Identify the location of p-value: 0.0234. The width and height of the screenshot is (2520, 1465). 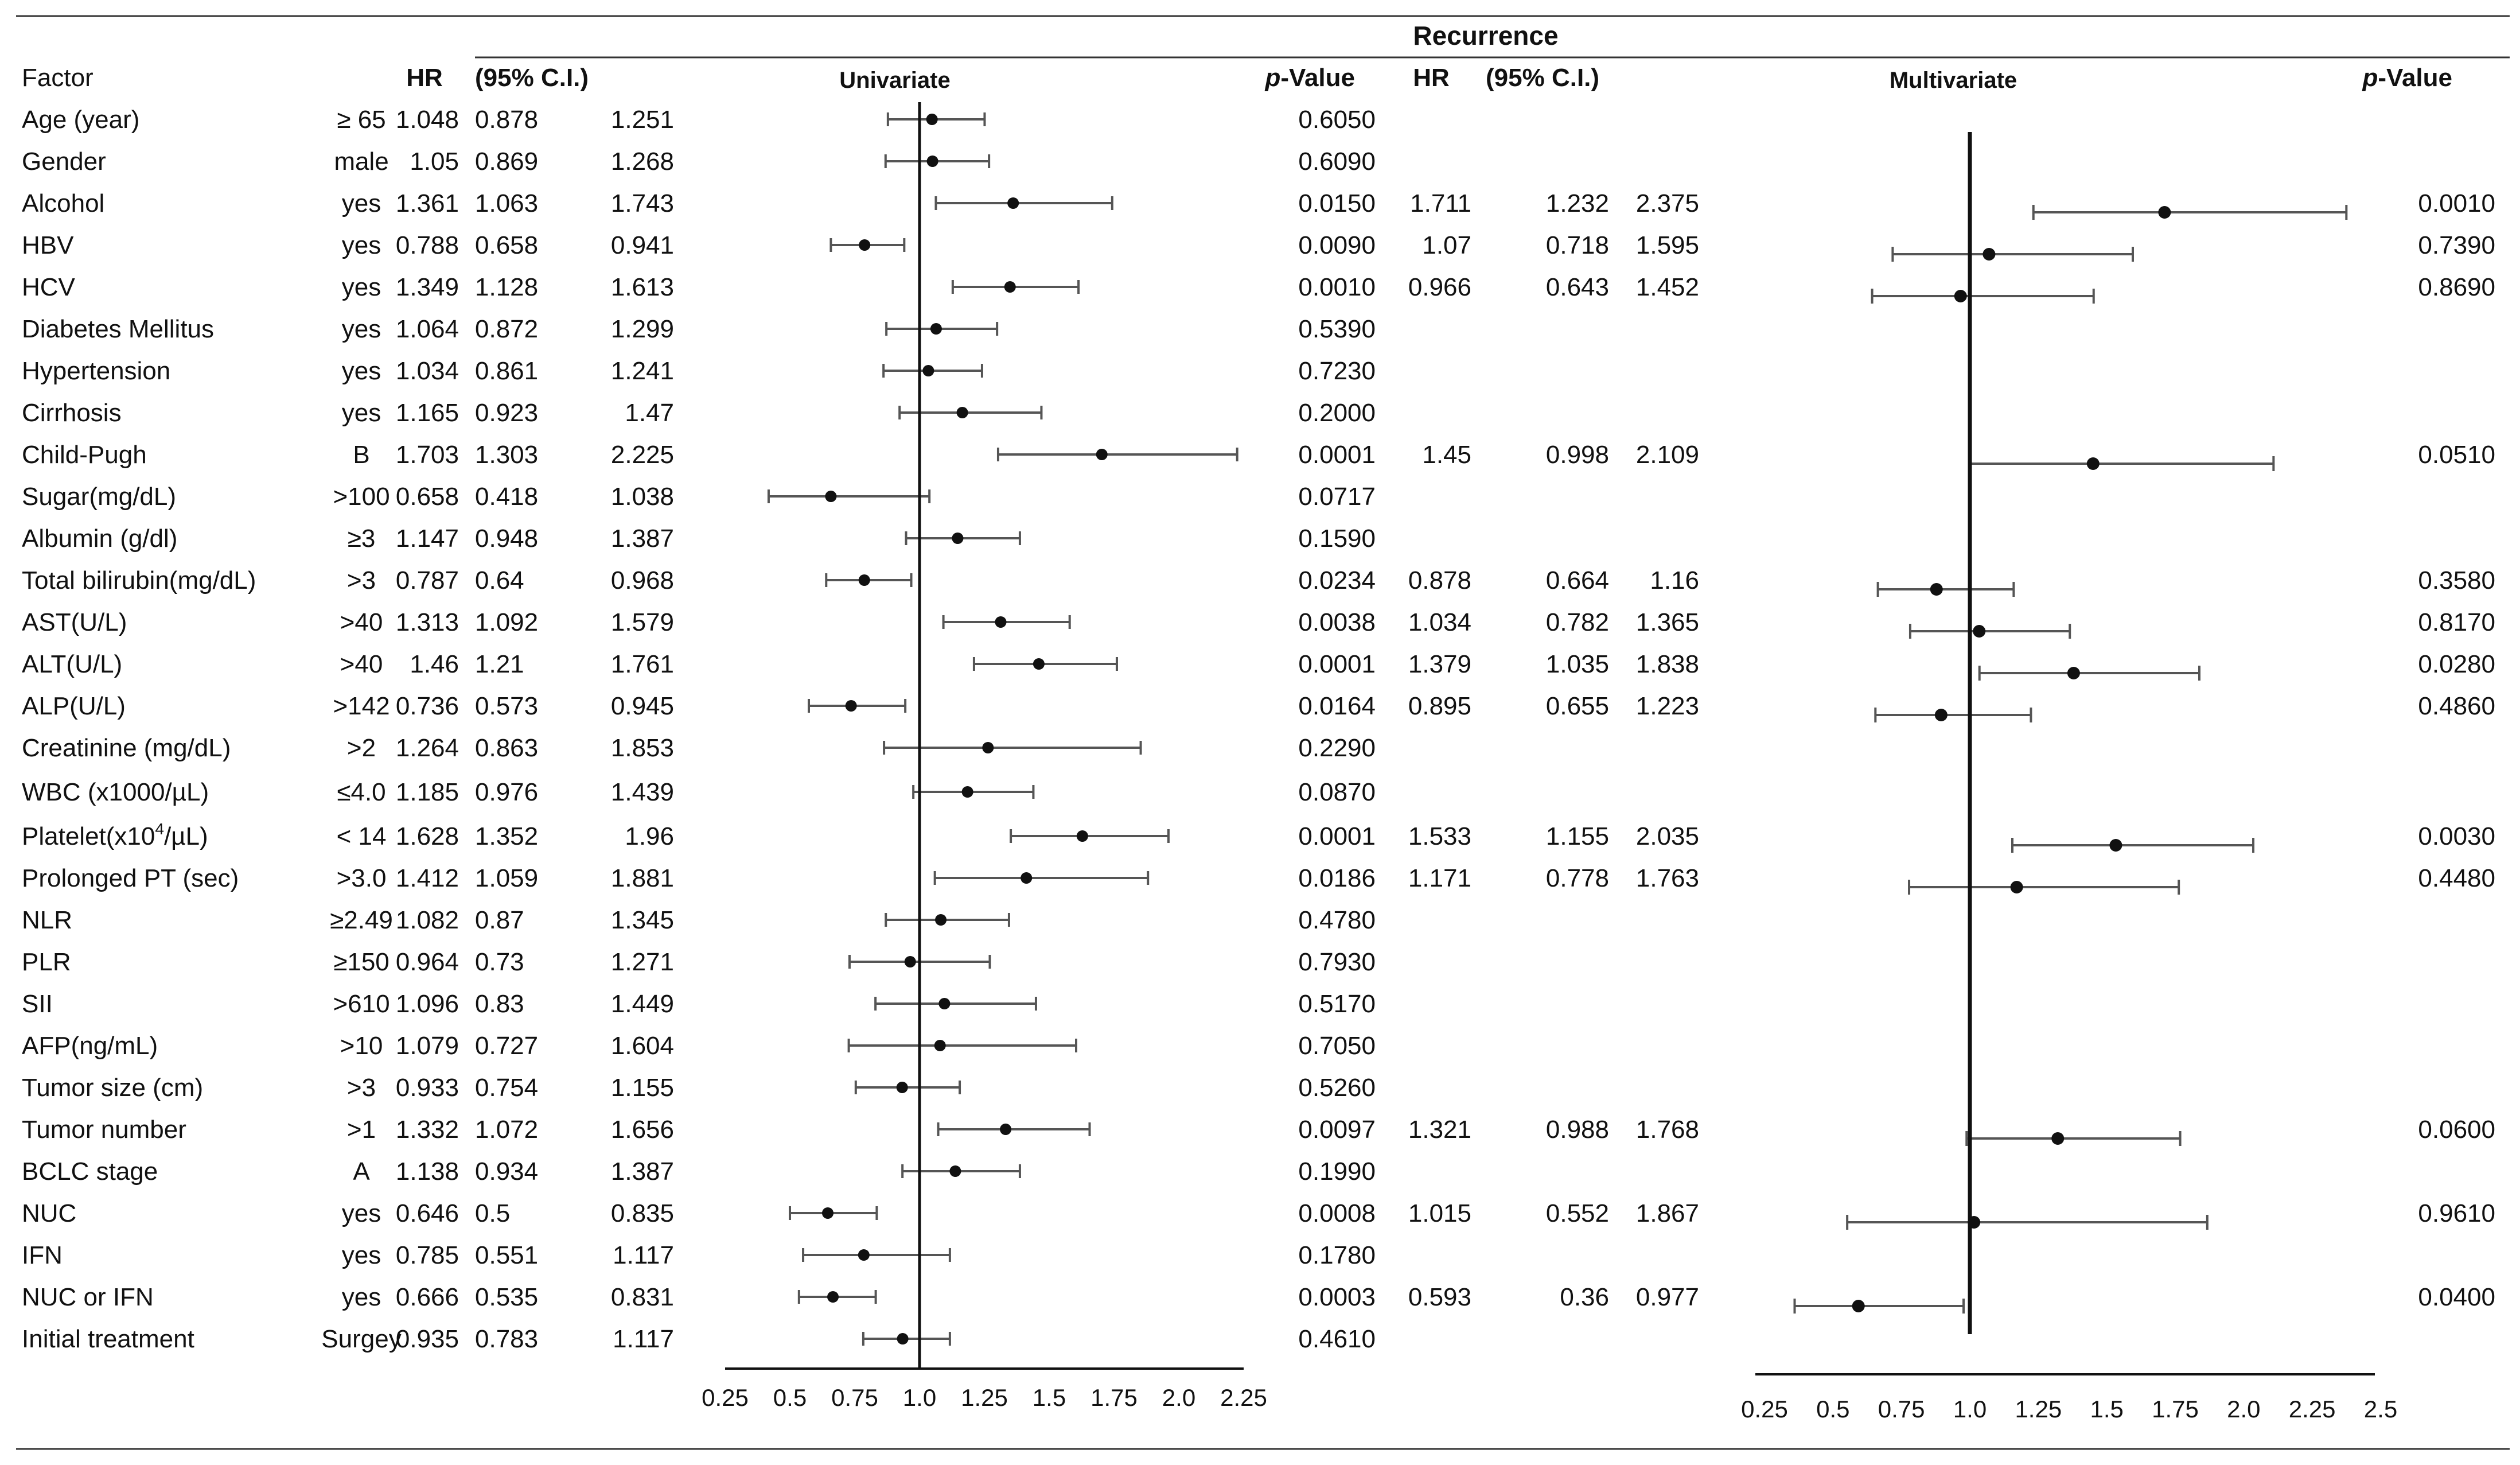
(1337, 580).